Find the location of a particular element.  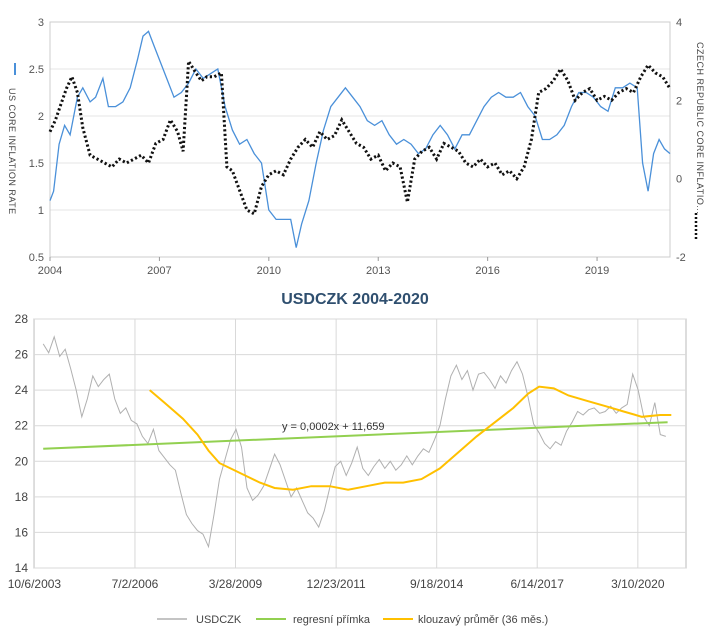

top-x-tick-1: 2007 is located at coordinates (159, 271).